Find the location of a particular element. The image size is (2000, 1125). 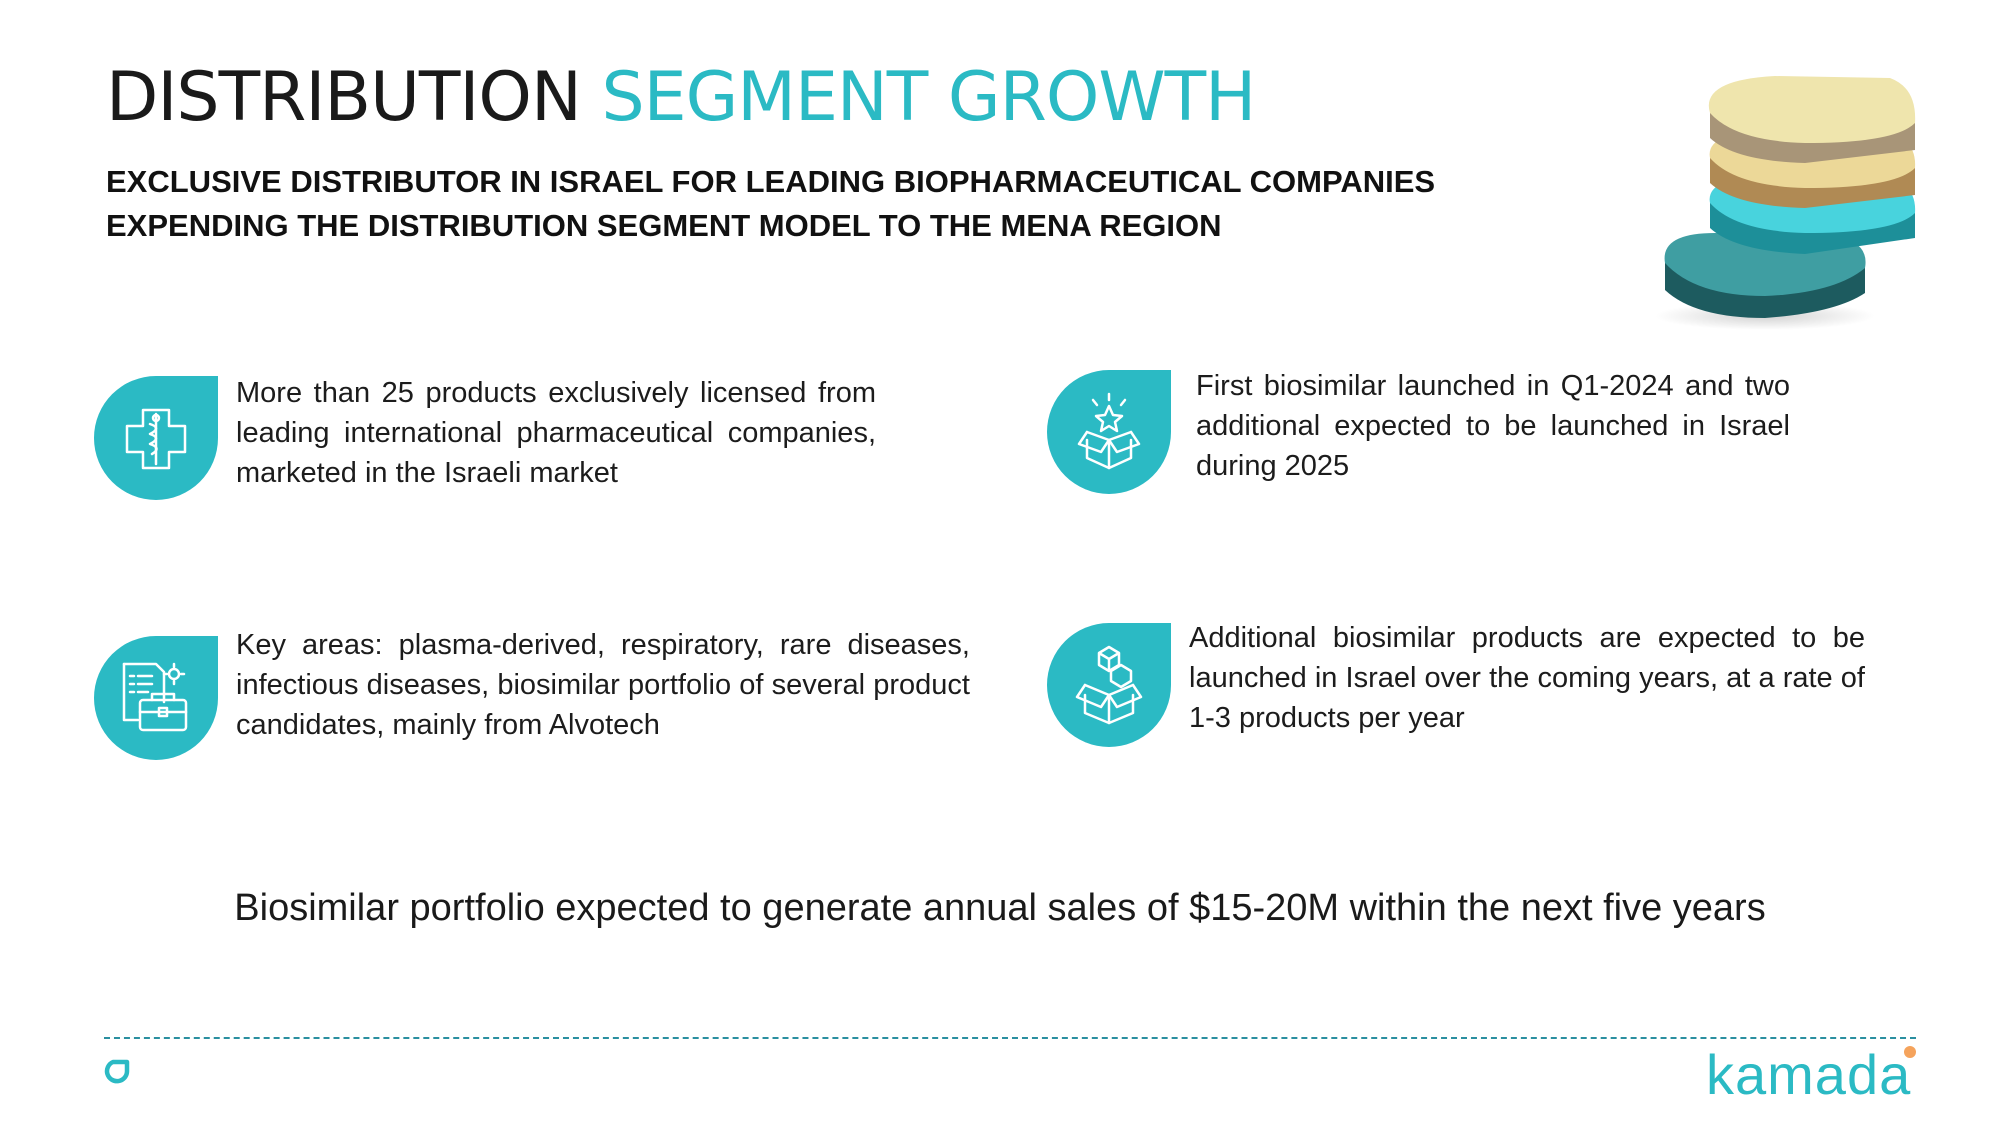

title-part2: SEGMENT GROWTH is located at coordinates (928, 97).